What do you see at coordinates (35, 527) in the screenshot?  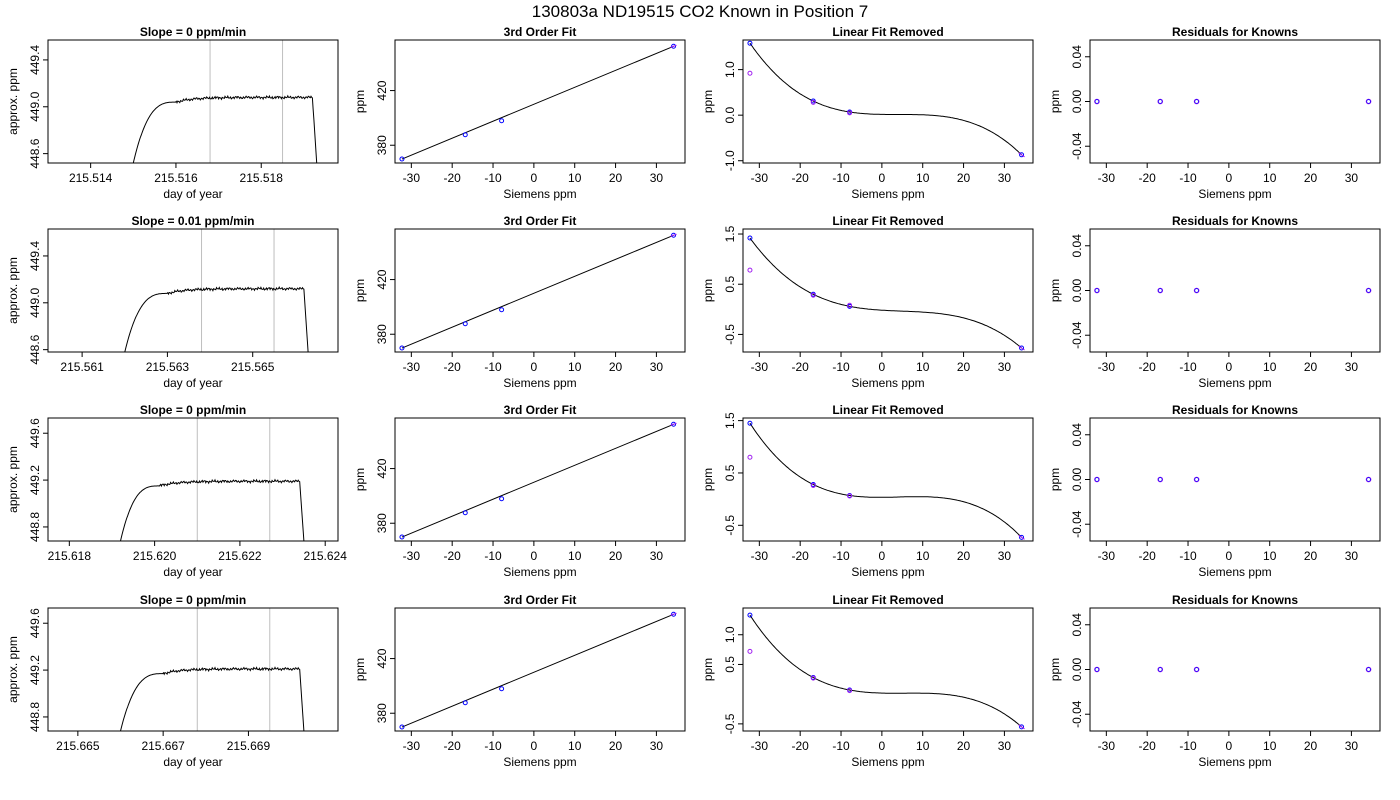 I see `y-tick-label: 448.8` at bounding box center [35, 527].